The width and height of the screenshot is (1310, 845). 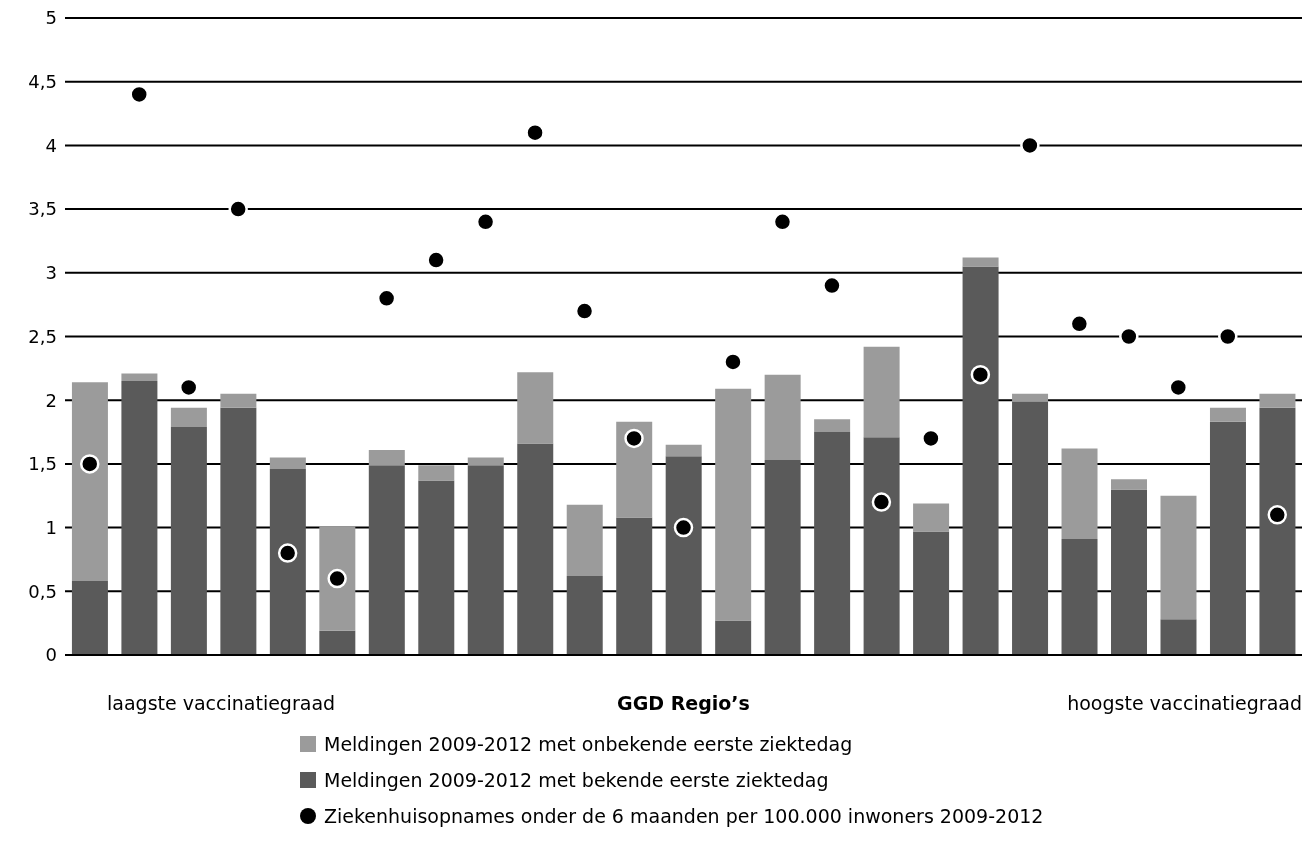 What do you see at coordinates (683, 703) in the screenshot?
I see `x-axis-title: GGD Regio’s` at bounding box center [683, 703].